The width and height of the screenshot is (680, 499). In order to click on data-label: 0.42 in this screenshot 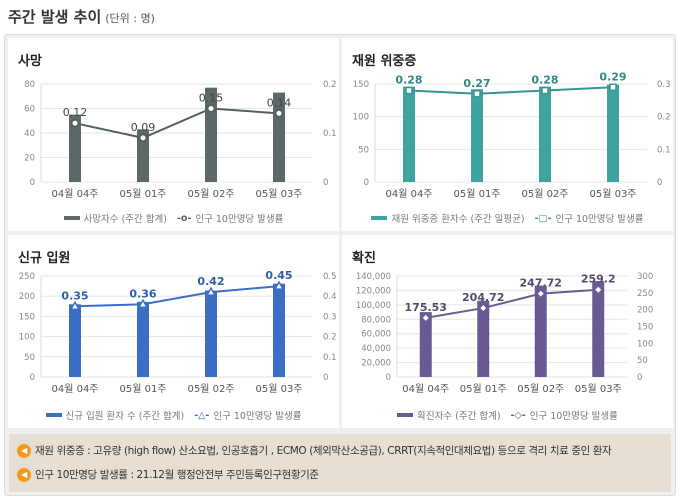, I will do `click(210, 281)`.